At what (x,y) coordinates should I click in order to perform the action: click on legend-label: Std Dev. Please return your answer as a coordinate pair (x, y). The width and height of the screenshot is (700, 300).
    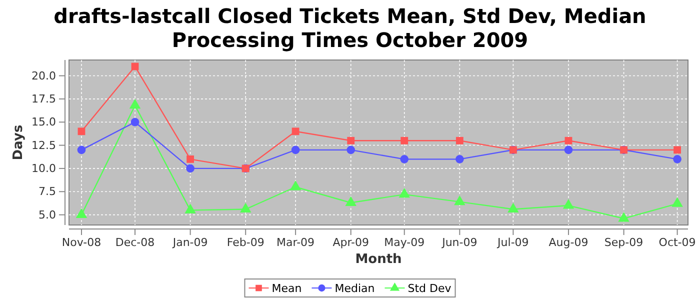
    Looking at the image, I should click on (430, 288).